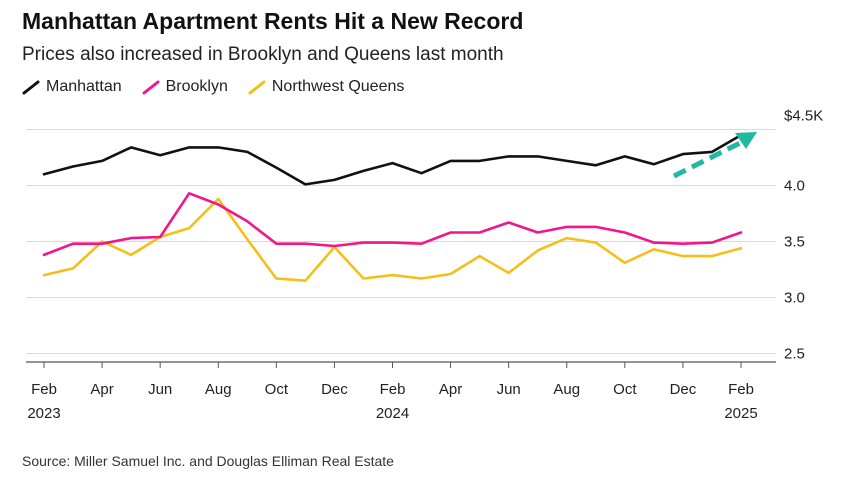 Image resolution: width=848 pixels, height=485 pixels. What do you see at coordinates (392, 224) in the screenshot?
I see `series-line-brooklyn` at bounding box center [392, 224].